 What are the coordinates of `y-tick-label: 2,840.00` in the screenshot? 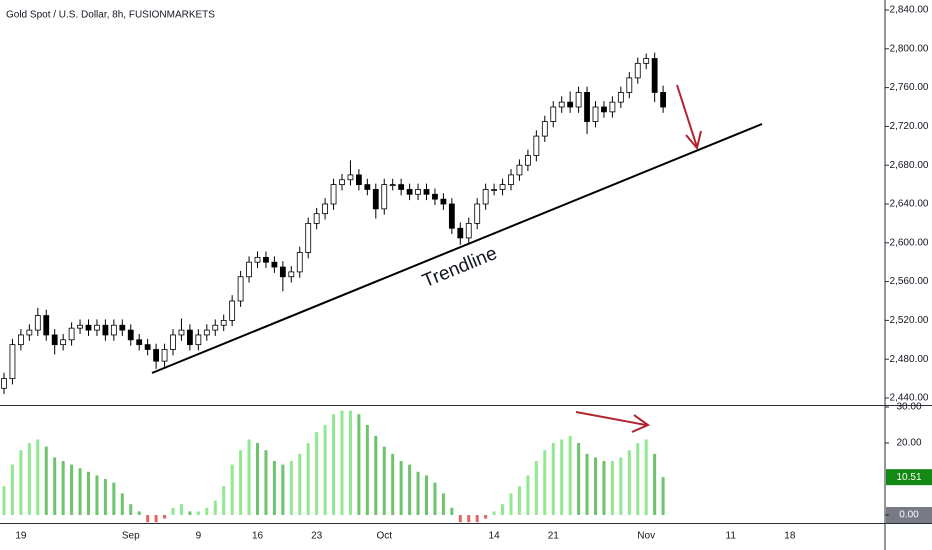 It's located at (909, 10).